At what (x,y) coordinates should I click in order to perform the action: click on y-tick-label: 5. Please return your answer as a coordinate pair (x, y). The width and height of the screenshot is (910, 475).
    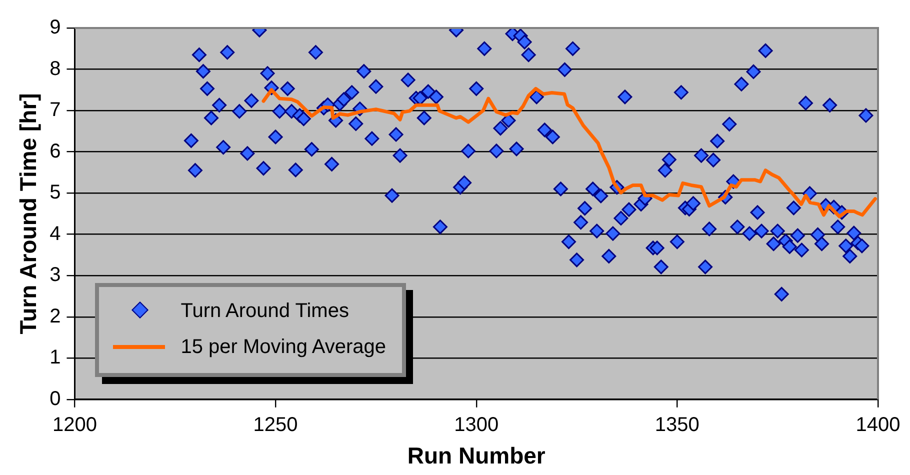
    Looking at the image, I should click on (55, 193).